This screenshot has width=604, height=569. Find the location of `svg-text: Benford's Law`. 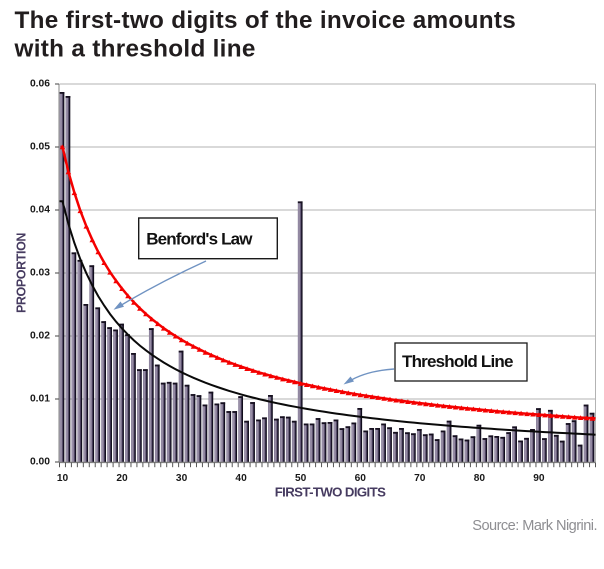

svg-text: Benford's Law is located at coordinates (199, 239).